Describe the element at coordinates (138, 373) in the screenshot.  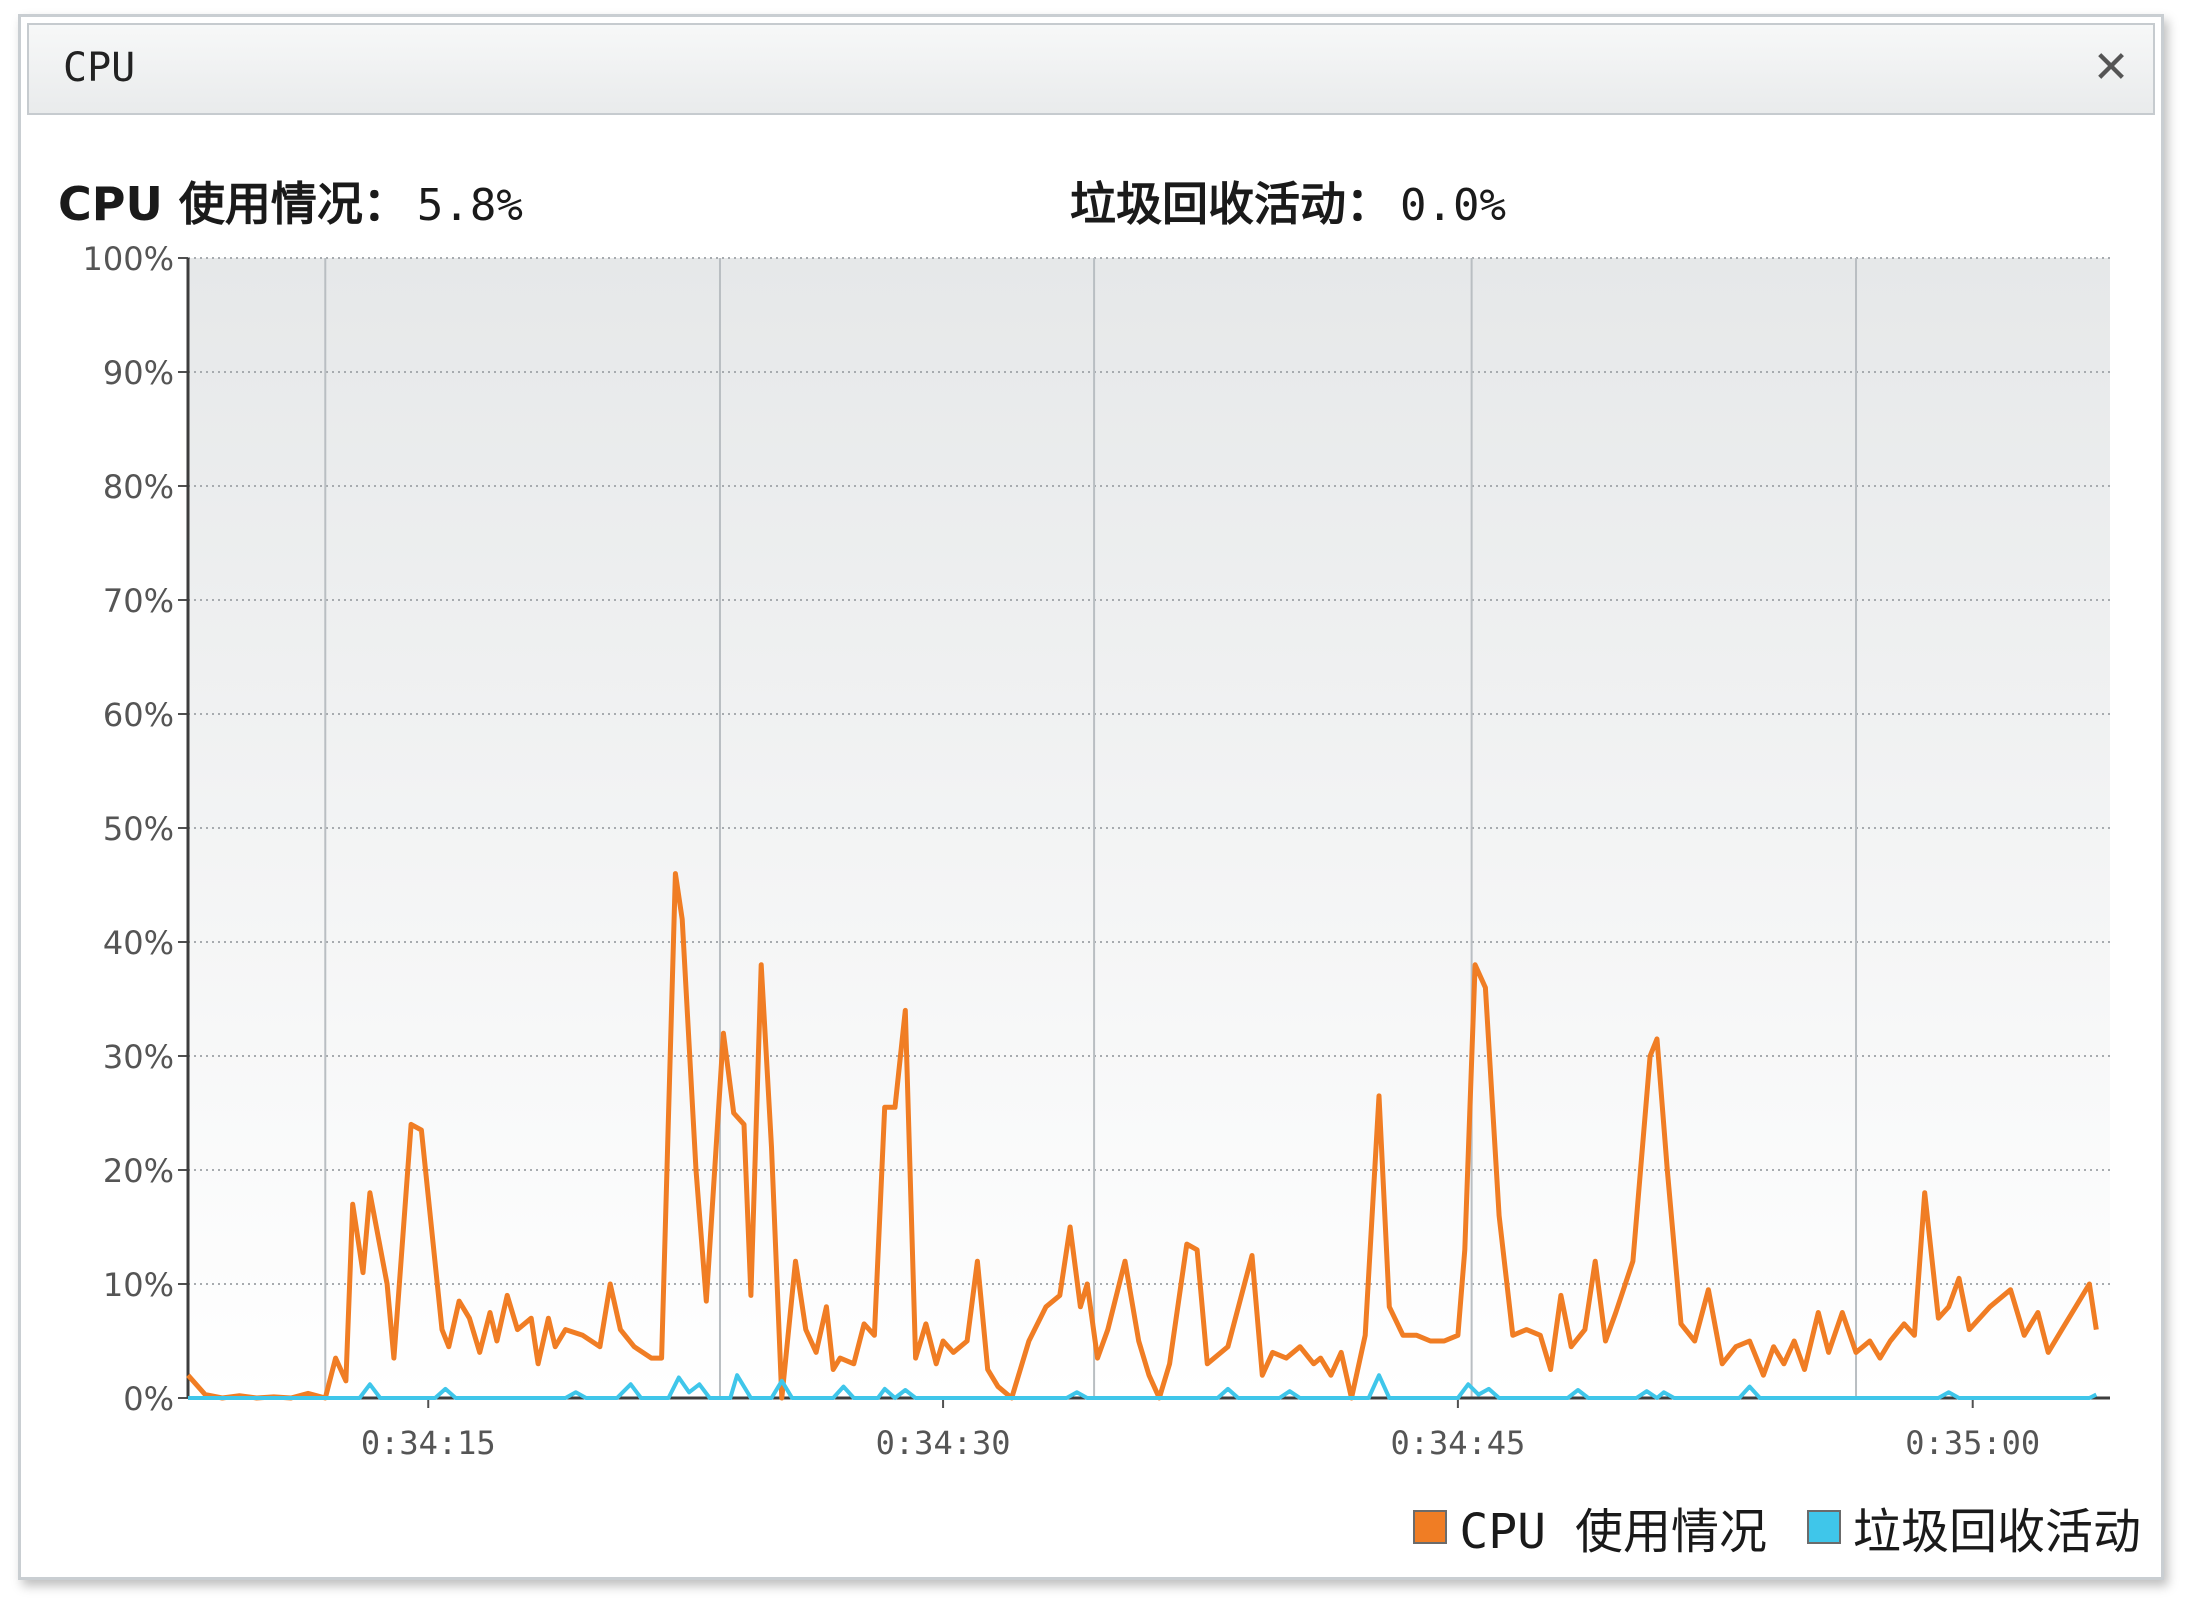
I see `y-tick-label: 90%` at that location.